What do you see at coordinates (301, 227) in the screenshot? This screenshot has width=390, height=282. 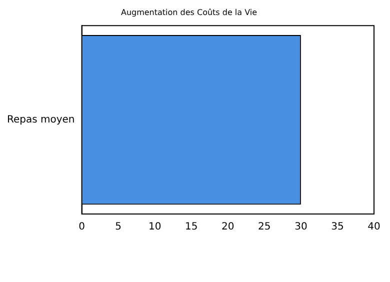 I see `x-tick-label: 30` at bounding box center [301, 227].